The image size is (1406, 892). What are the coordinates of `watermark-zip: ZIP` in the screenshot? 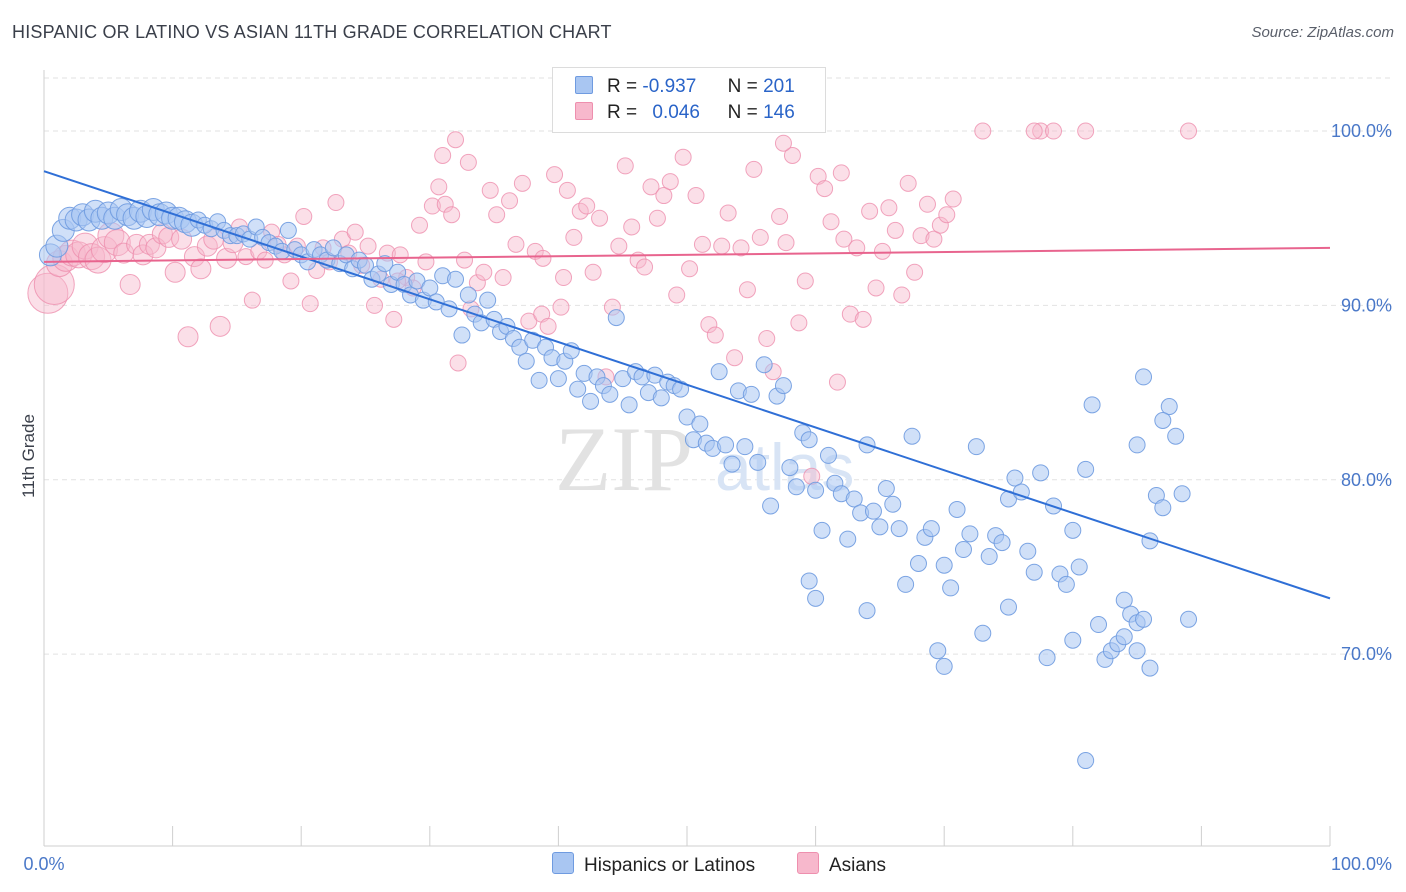 It's located at (624, 459).